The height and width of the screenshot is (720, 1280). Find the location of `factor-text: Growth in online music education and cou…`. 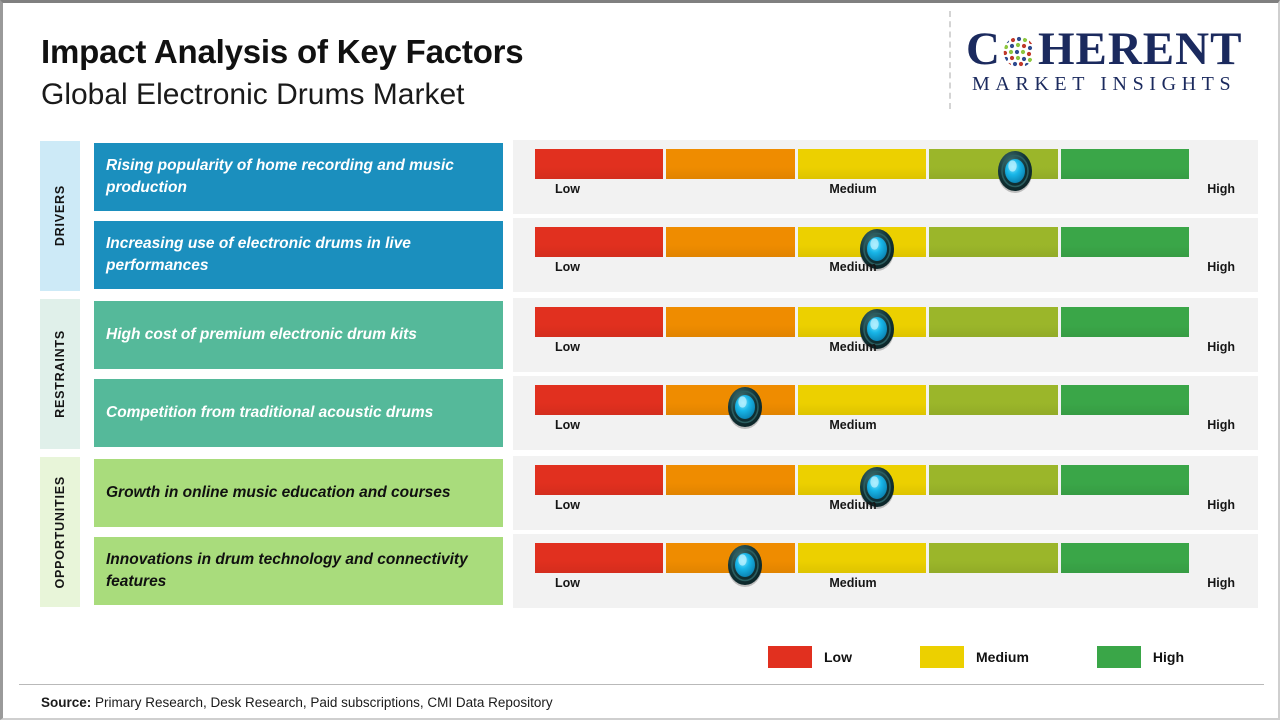

factor-text: Growth in online music education and cou… is located at coordinates (278, 492).